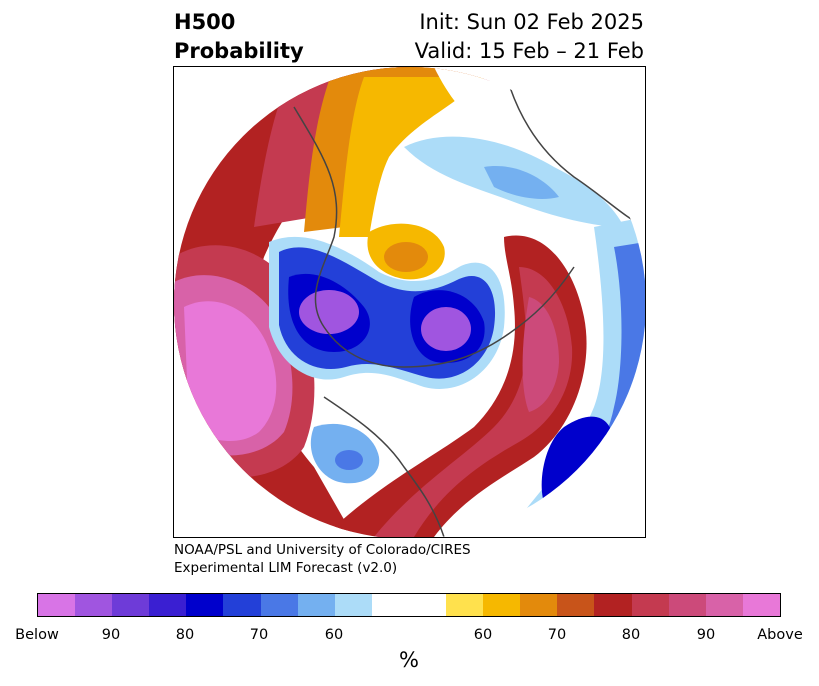 The height and width of the screenshot is (686, 819). Describe the element at coordinates (531, 22) in the screenshot. I see `init-date: Init: Sun 02 Feb 2025` at that location.